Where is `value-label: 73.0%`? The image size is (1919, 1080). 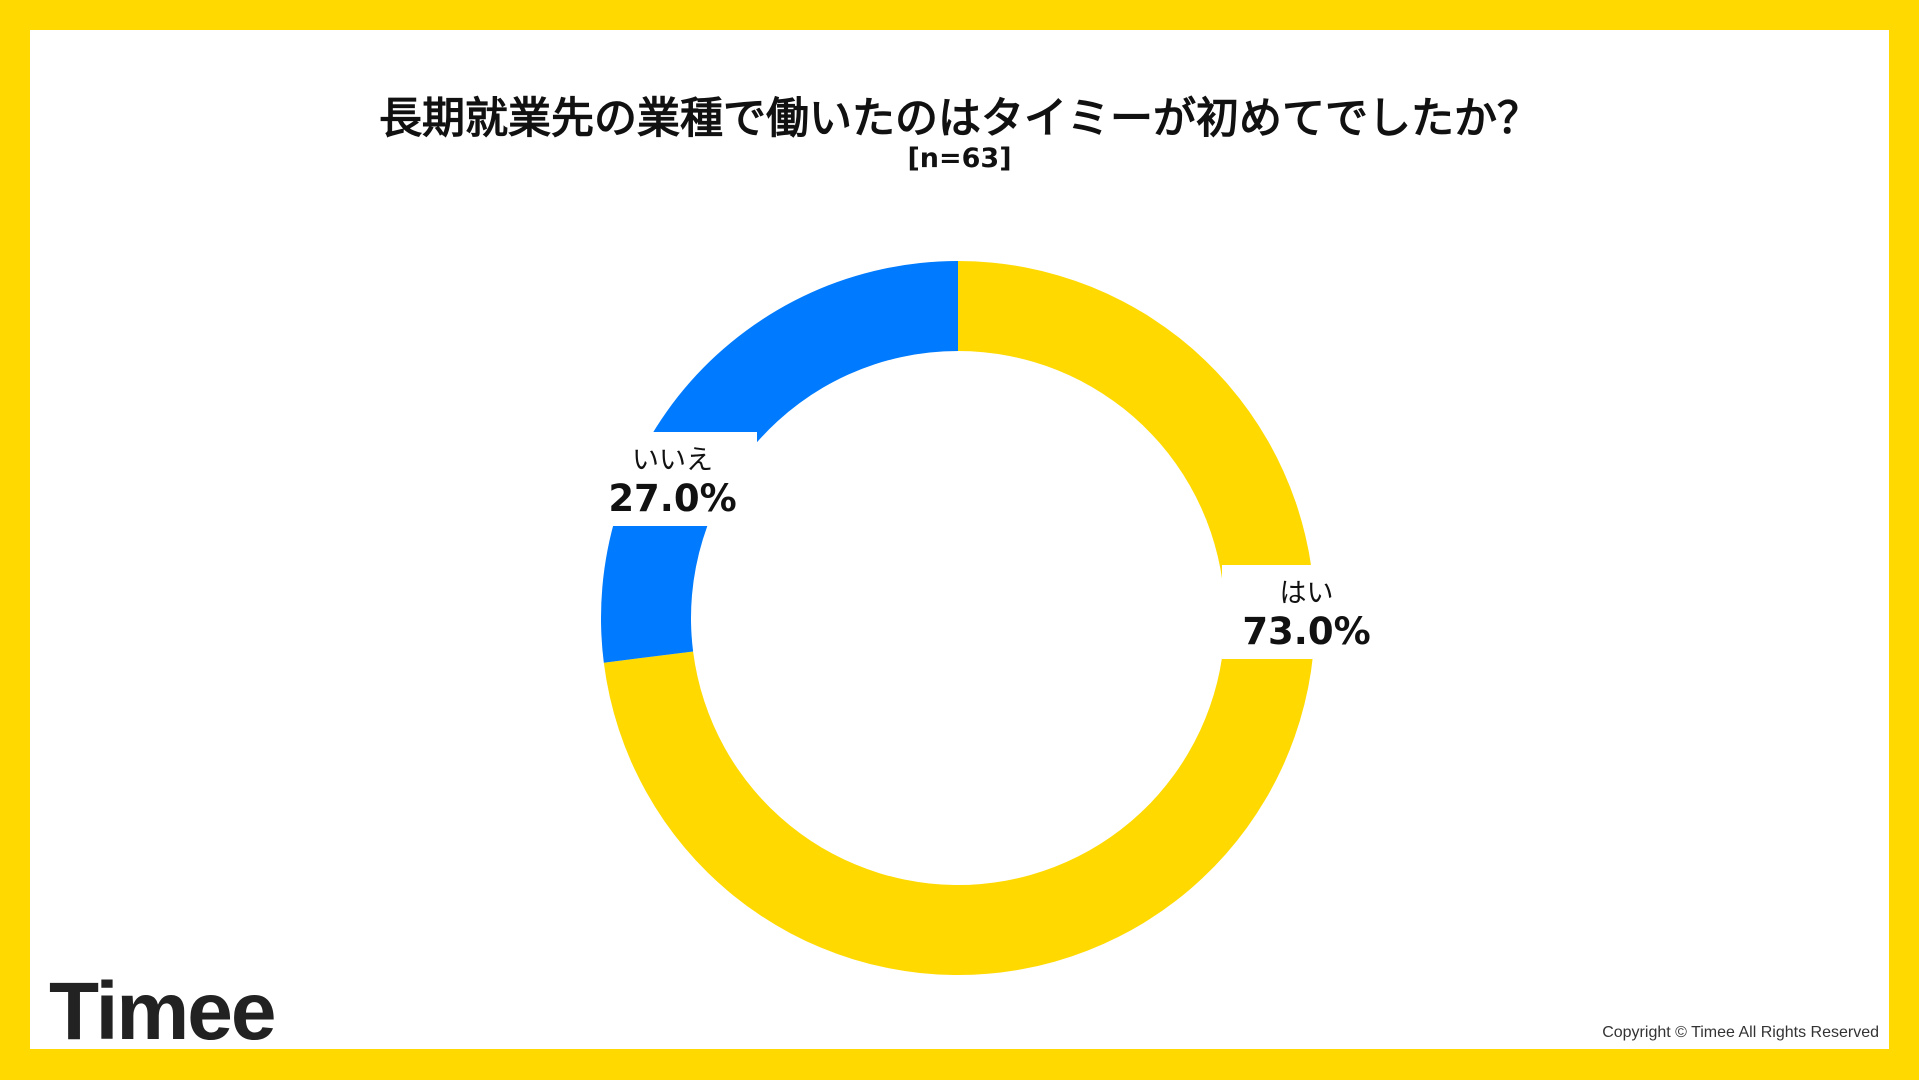
value-label: 73.0% is located at coordinates (1306, 631).